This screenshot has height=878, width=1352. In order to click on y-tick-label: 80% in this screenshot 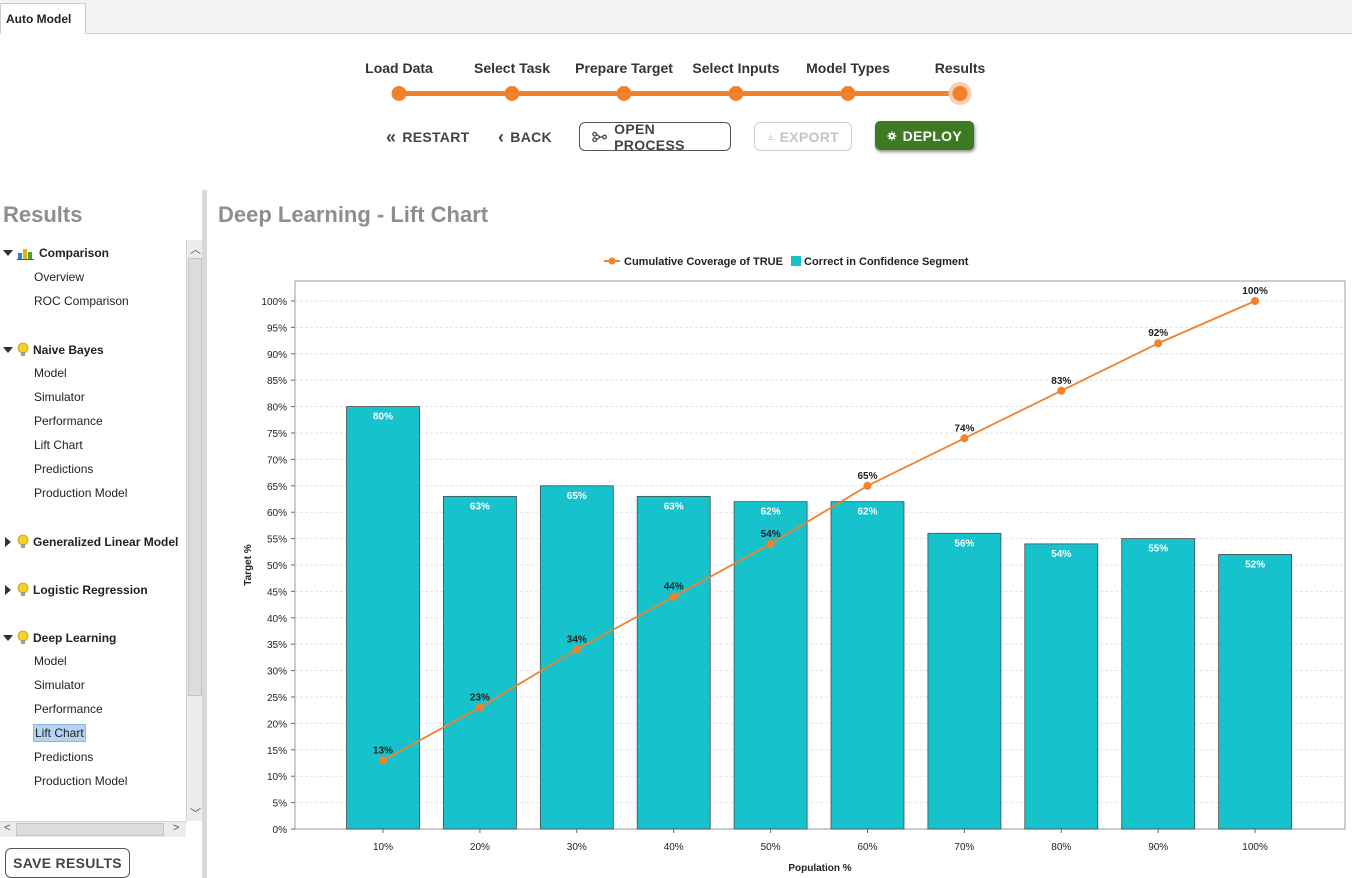, I will do `click(277, 408)`.